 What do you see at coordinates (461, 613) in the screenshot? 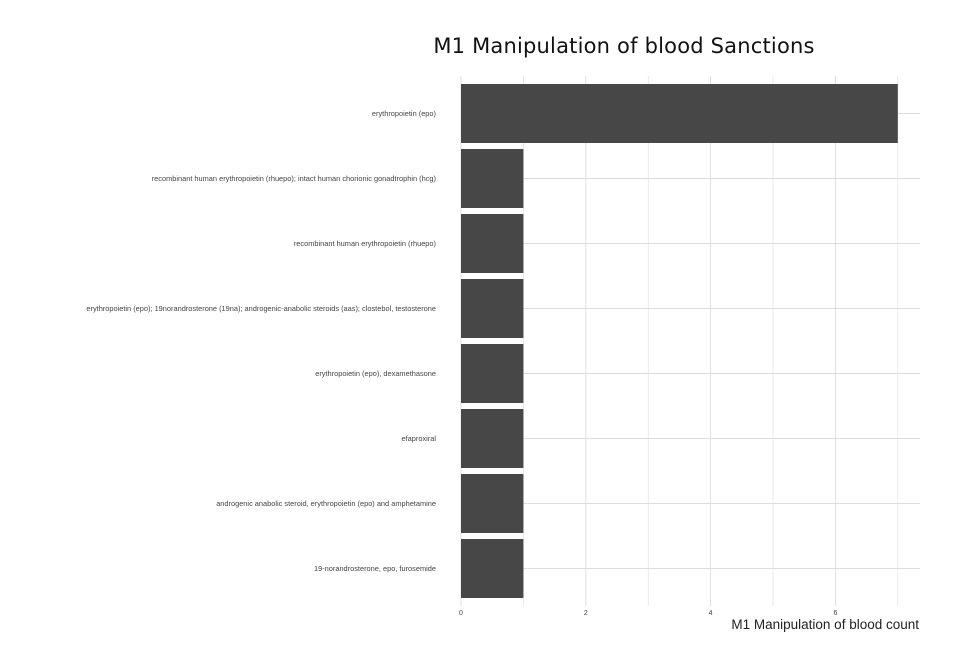
I see `x-tick-label: 0` at bounding box center [461, 613].